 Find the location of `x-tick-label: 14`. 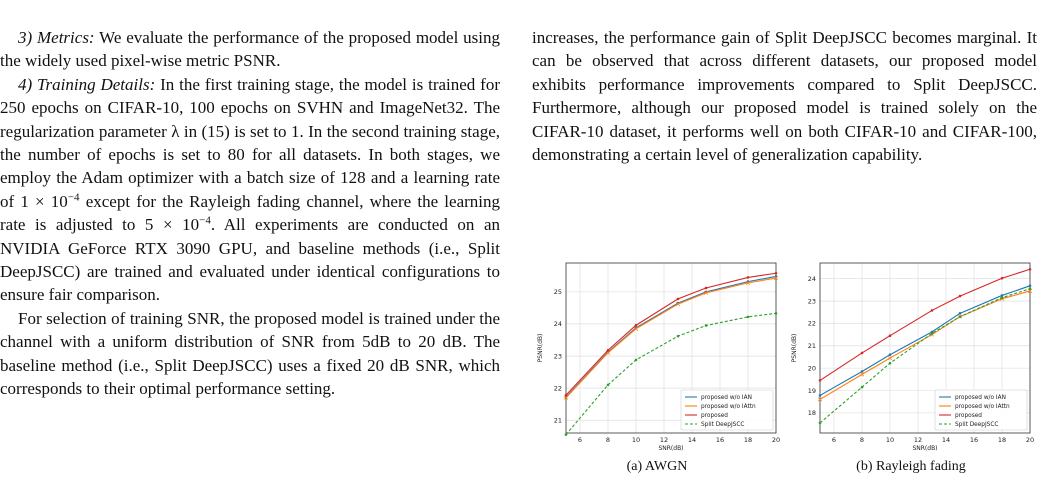

x-tick-label: 14 is located at coordinates (692, 440).